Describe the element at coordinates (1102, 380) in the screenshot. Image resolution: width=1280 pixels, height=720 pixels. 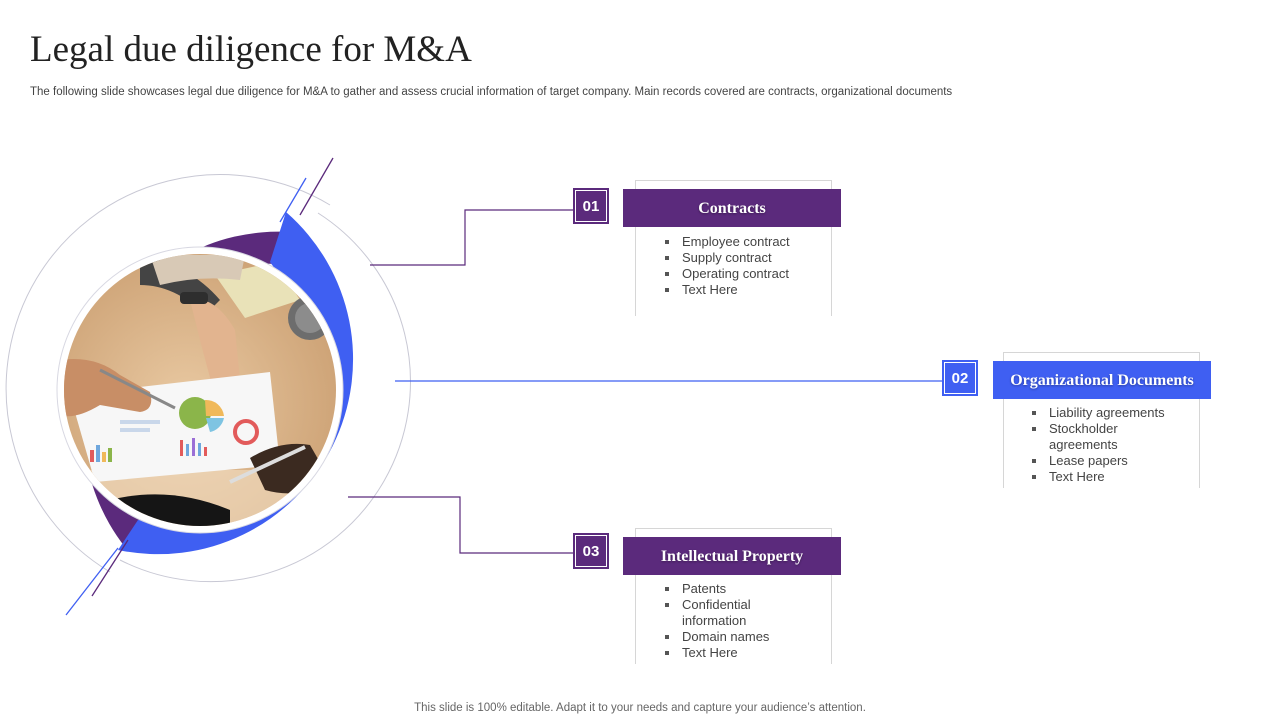
I see `card-heading: Organizational Documents` at that location.